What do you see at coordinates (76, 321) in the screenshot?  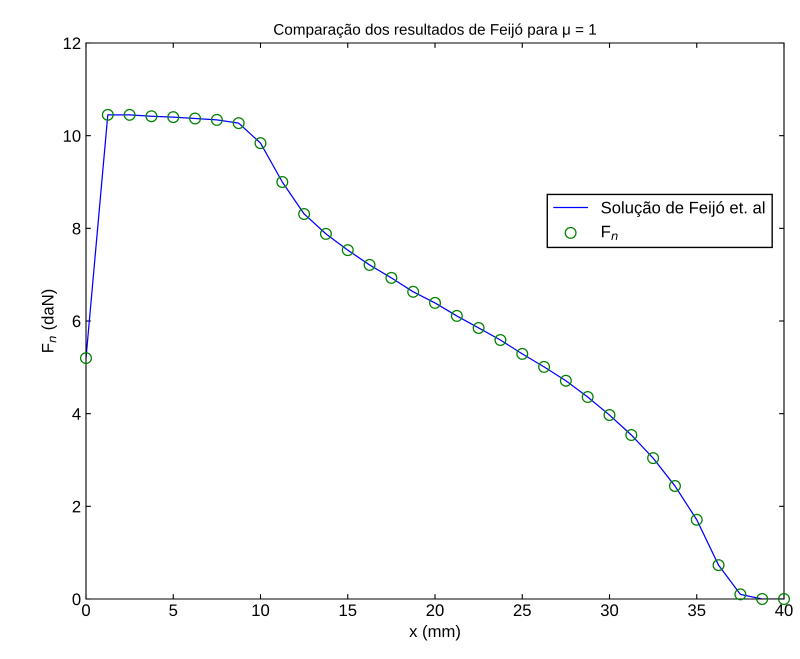 I see `y-tick-label: 6` at bounding box center [76, 321].